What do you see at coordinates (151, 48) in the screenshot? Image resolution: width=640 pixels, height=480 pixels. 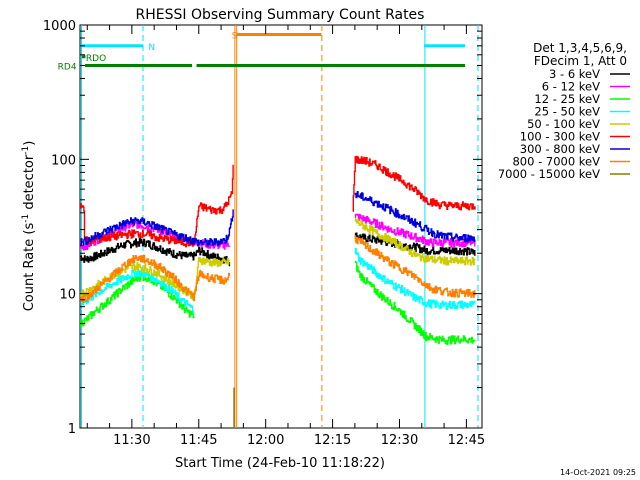 I see `flag-label-n: N` at bounding box center [151, 48].